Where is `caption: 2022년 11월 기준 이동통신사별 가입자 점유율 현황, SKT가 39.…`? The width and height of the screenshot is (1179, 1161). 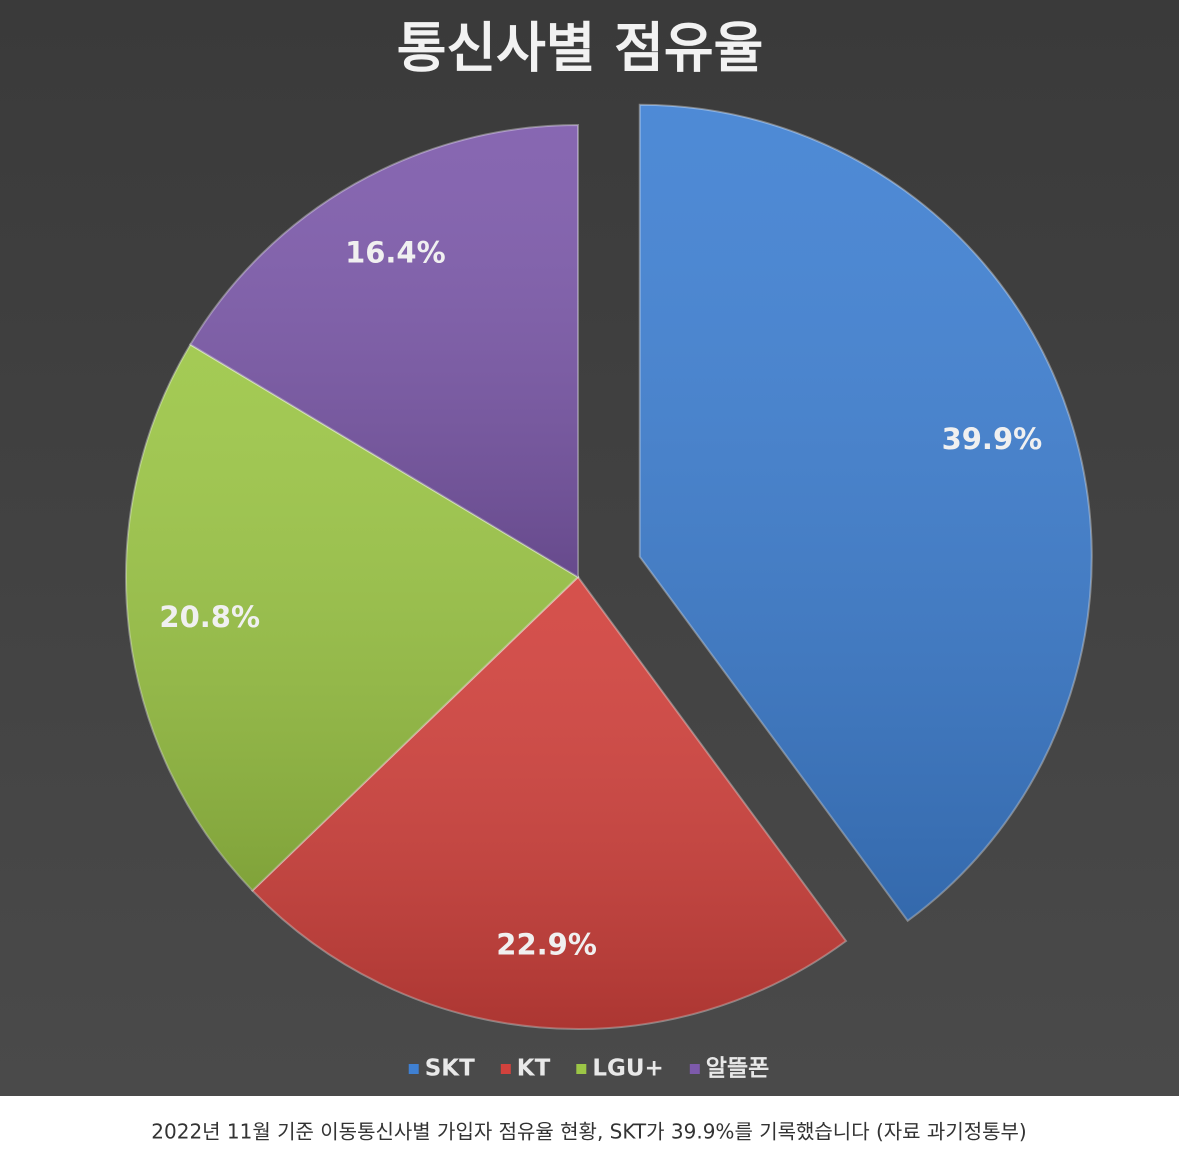
caption: 2022년 11월 기준 이동통신사별 가입자 점유율 현황, SKT가 39.… is located at coordinates (588, 1132).